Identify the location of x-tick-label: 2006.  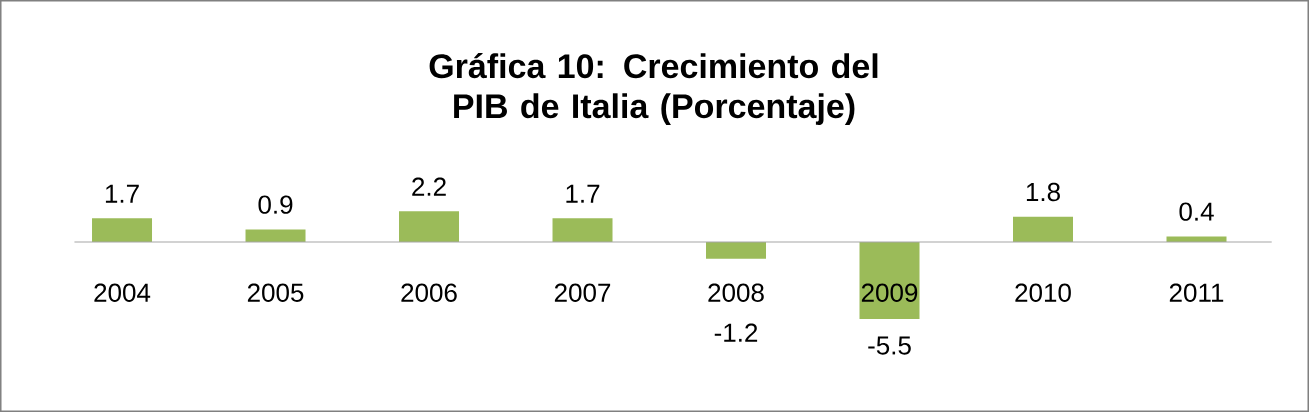
(429, 292).